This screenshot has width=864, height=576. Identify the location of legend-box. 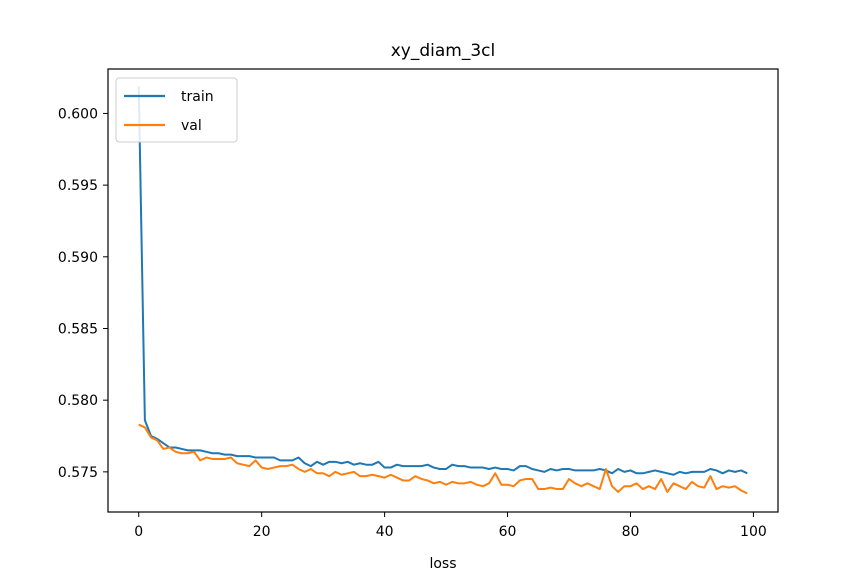
(176, 110).